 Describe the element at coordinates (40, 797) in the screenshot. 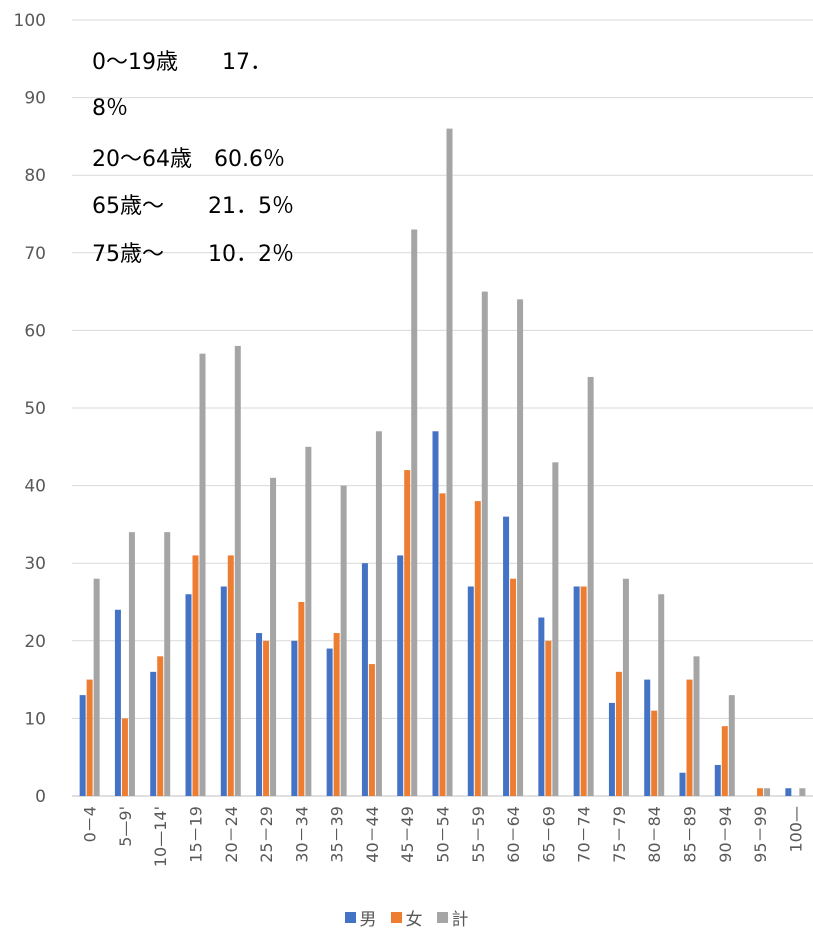

I see `y-tick-label: 0` at that location.